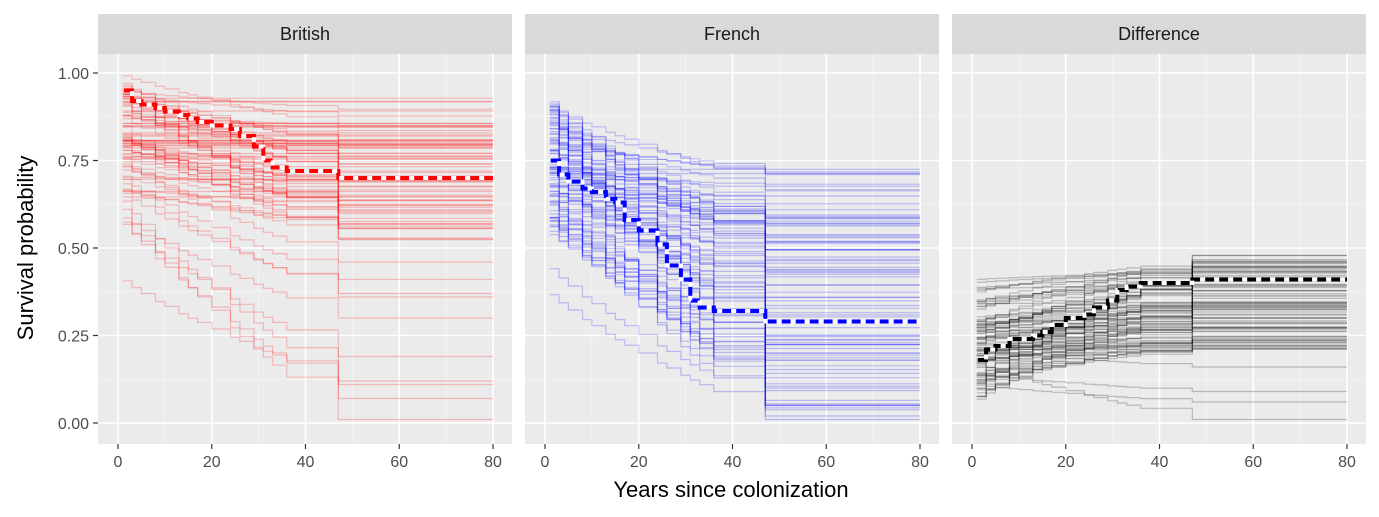  Describe the element at coordinates (305, 34) in the screenshot. I see `facet-strip` at that location.